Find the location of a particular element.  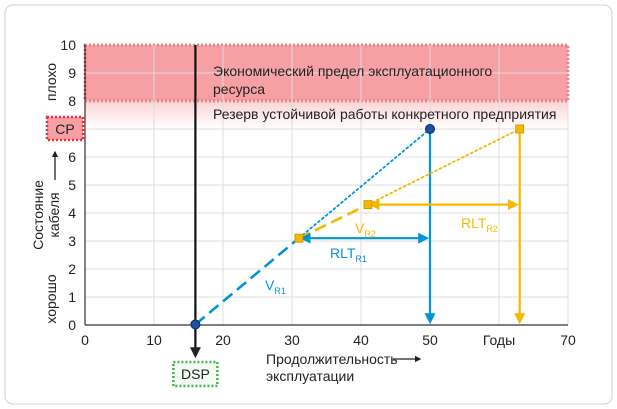

dsp-label: DSP is located at coordinates (195, 374).